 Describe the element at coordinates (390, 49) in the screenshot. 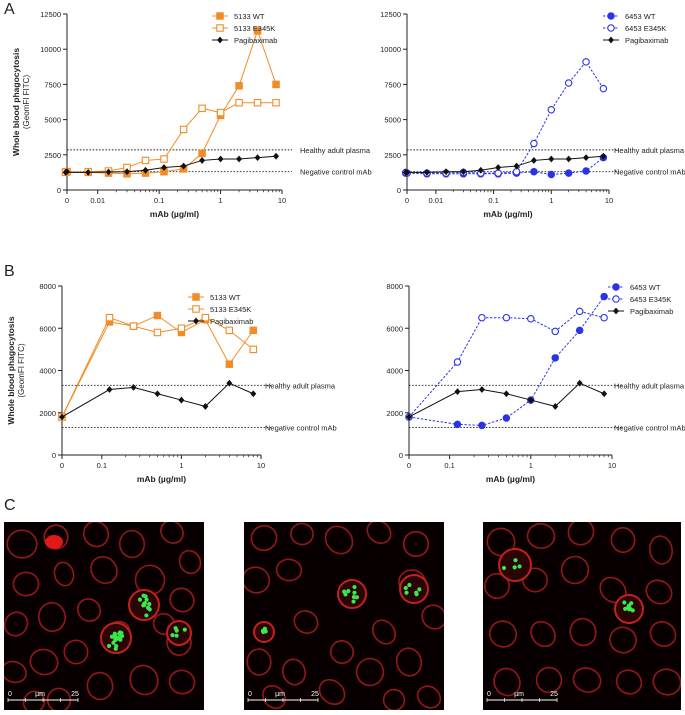

I see `y-tick-label: 10000` at that location.